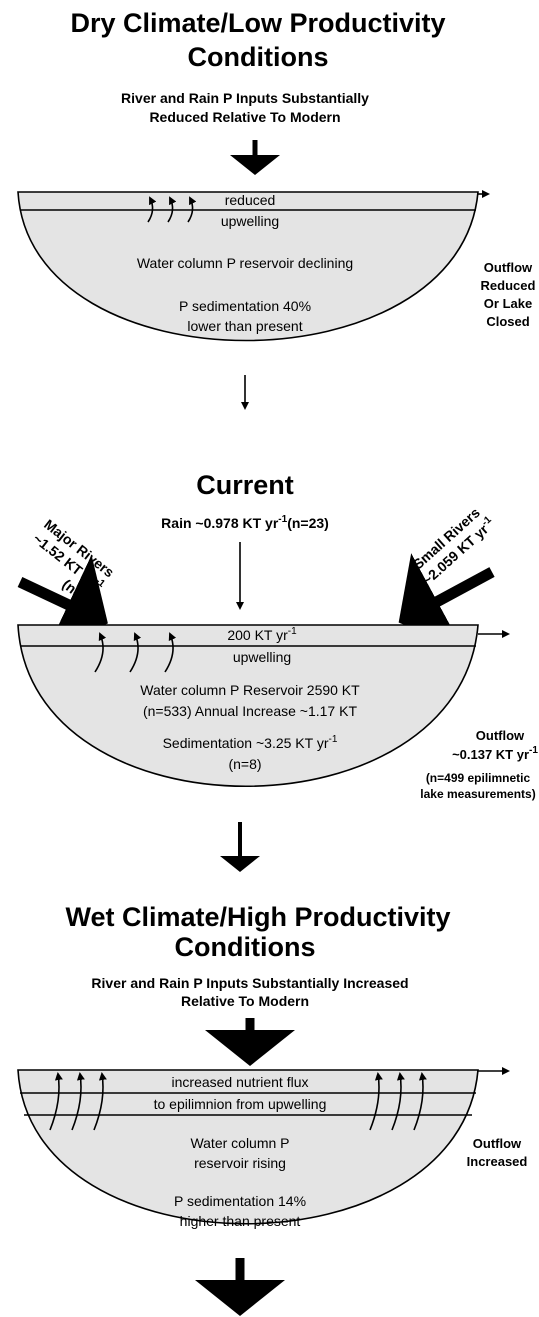 The image size is (539, 1317). I want to click on major-rivers-arrow, so click(62, 604).